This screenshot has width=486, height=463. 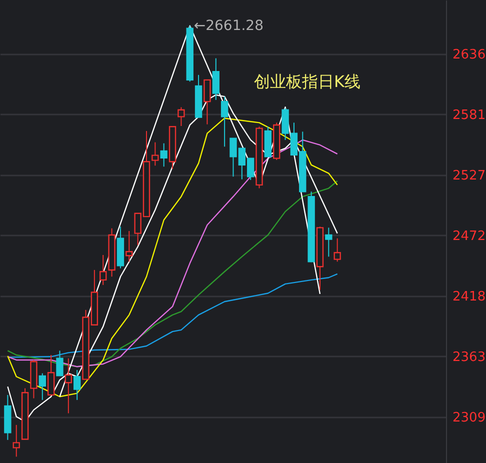 I want to click on y-tick-label: 2363, so click(x=469, y=357).